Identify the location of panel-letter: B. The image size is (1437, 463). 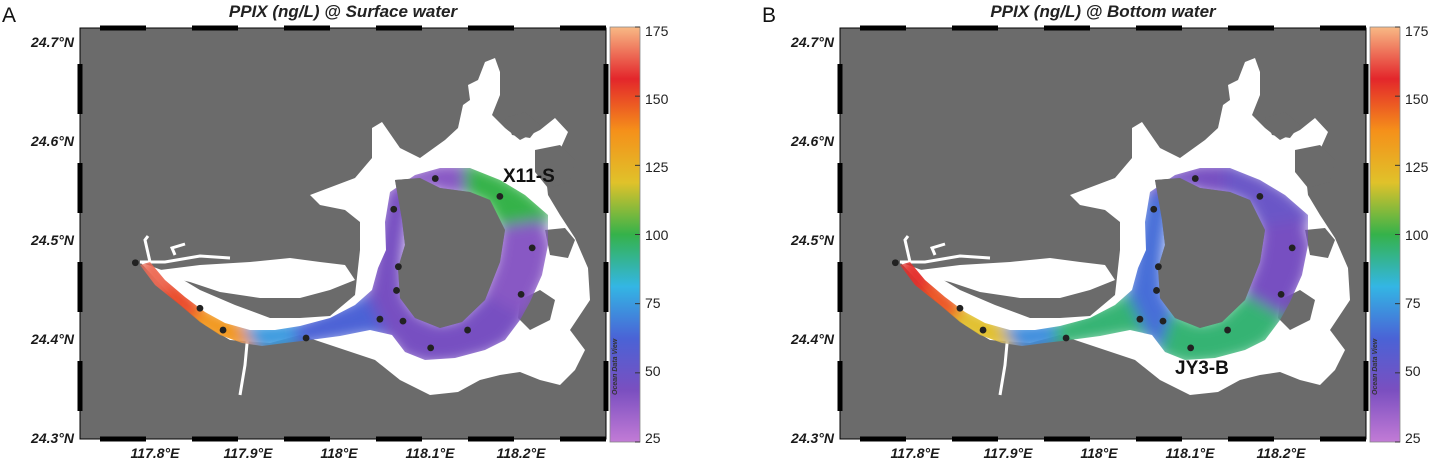
(769, 15).